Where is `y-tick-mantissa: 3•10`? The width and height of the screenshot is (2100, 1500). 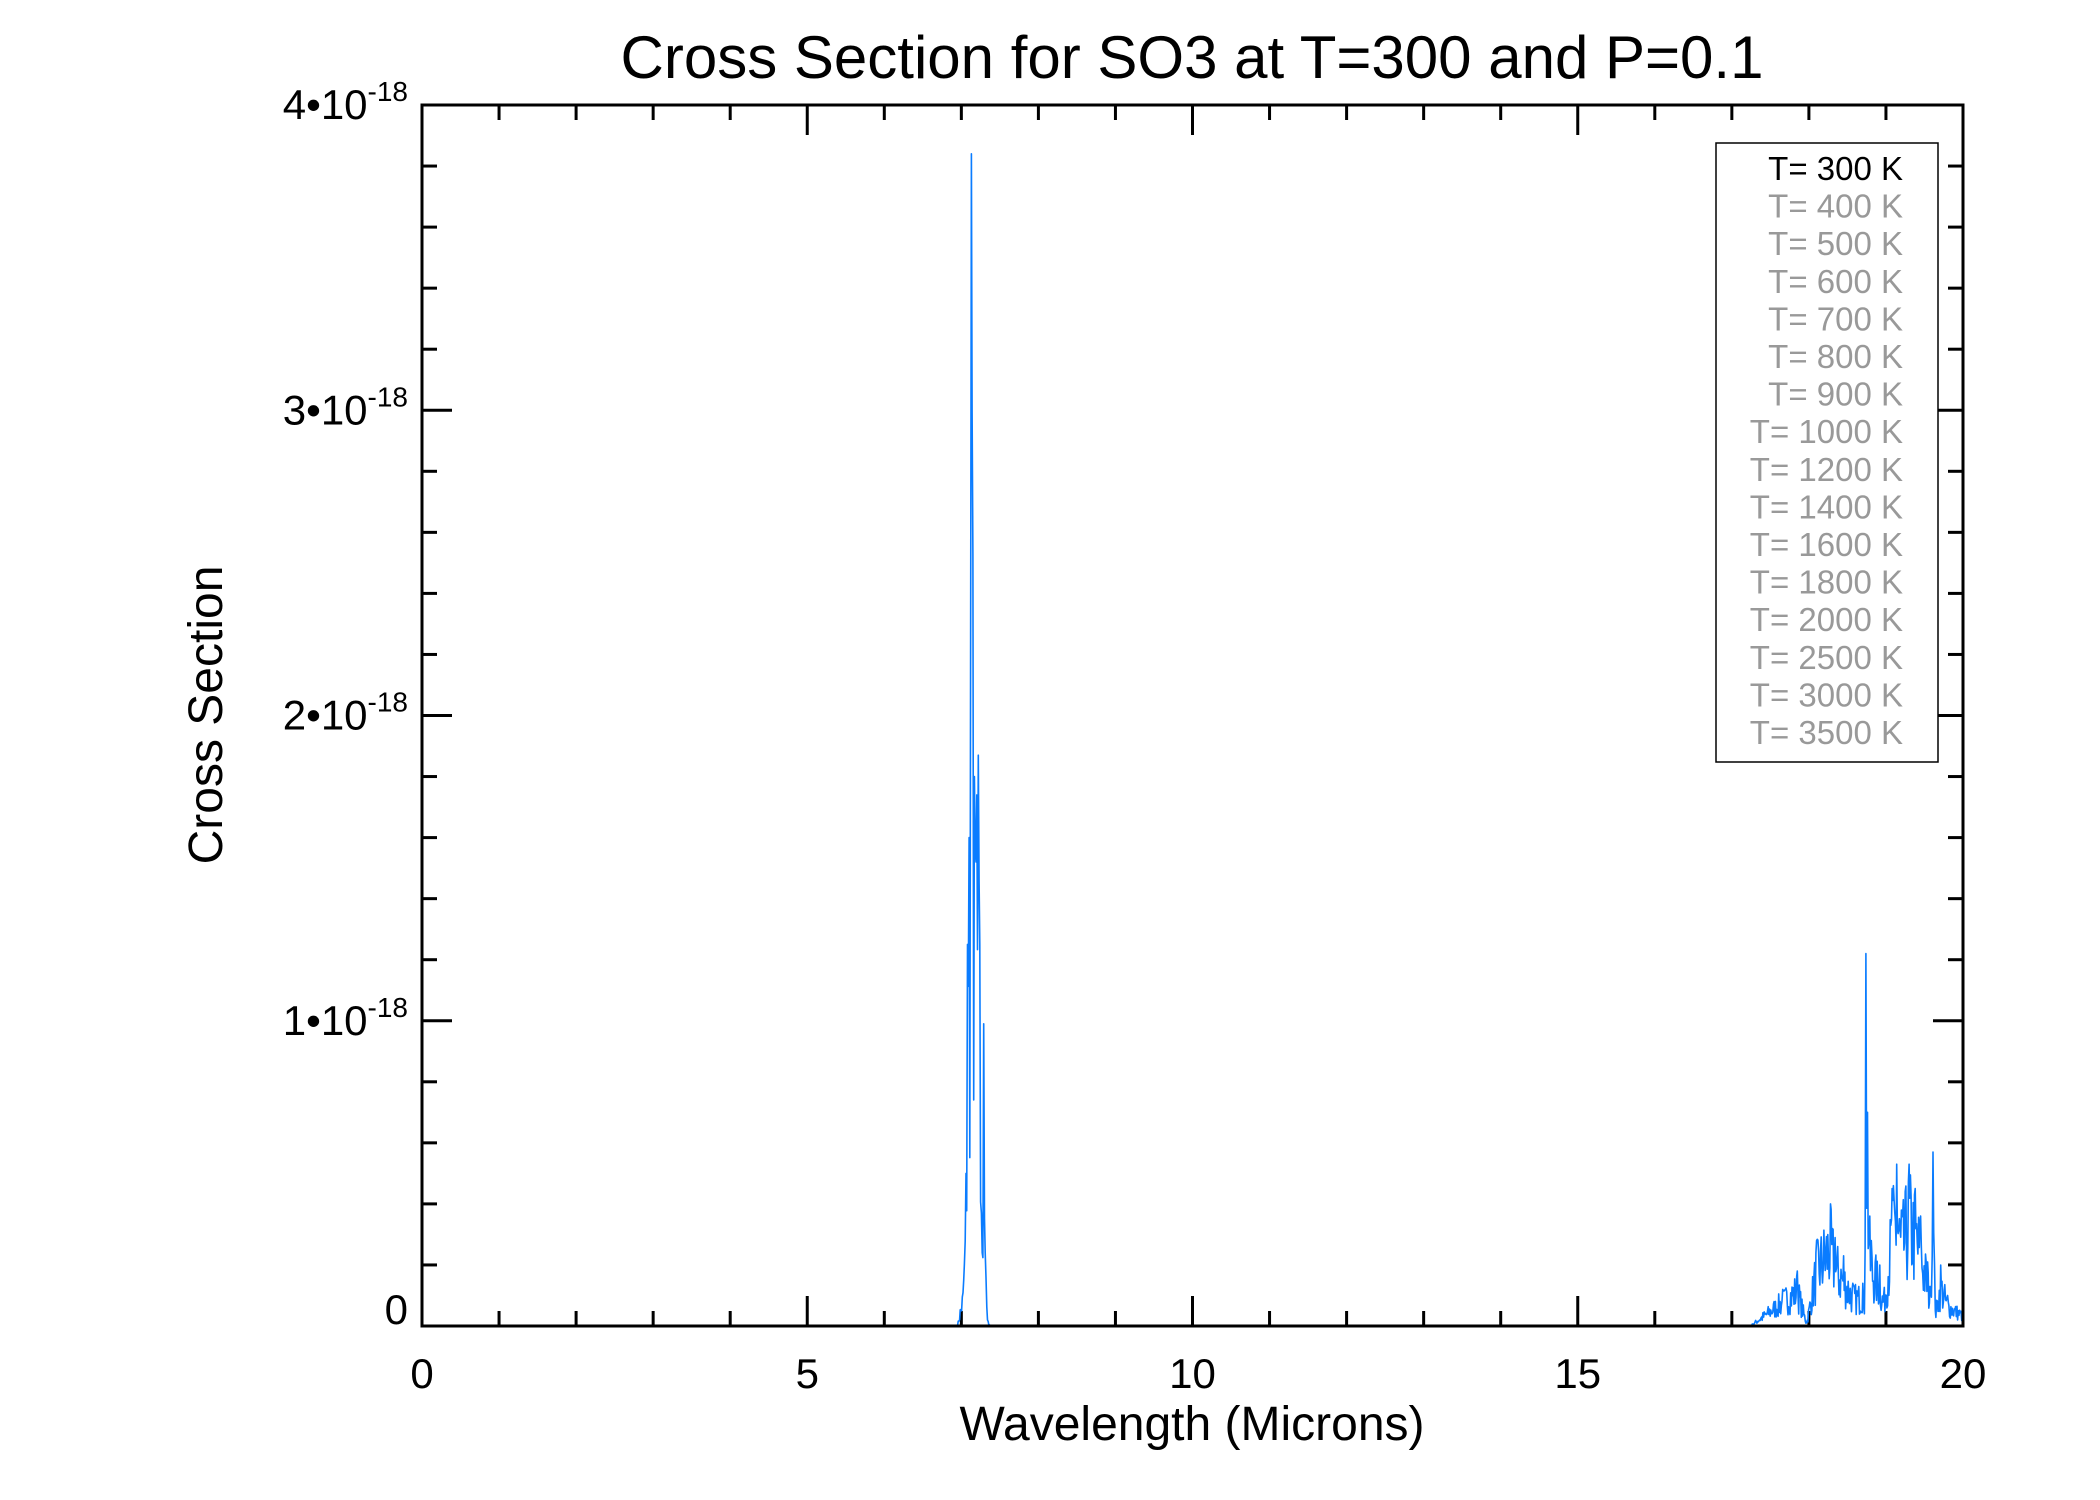 y-tick-mantissa: 3•10 is located at coordinates (325, 409).